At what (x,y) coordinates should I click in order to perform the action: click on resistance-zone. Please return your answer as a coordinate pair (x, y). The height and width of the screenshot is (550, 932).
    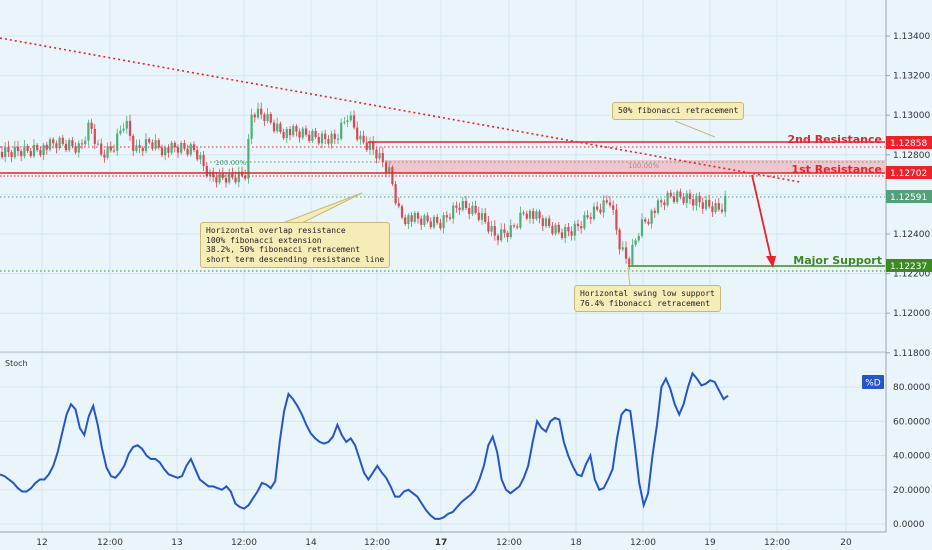
    Looking at the image, I should click on (635, 166).